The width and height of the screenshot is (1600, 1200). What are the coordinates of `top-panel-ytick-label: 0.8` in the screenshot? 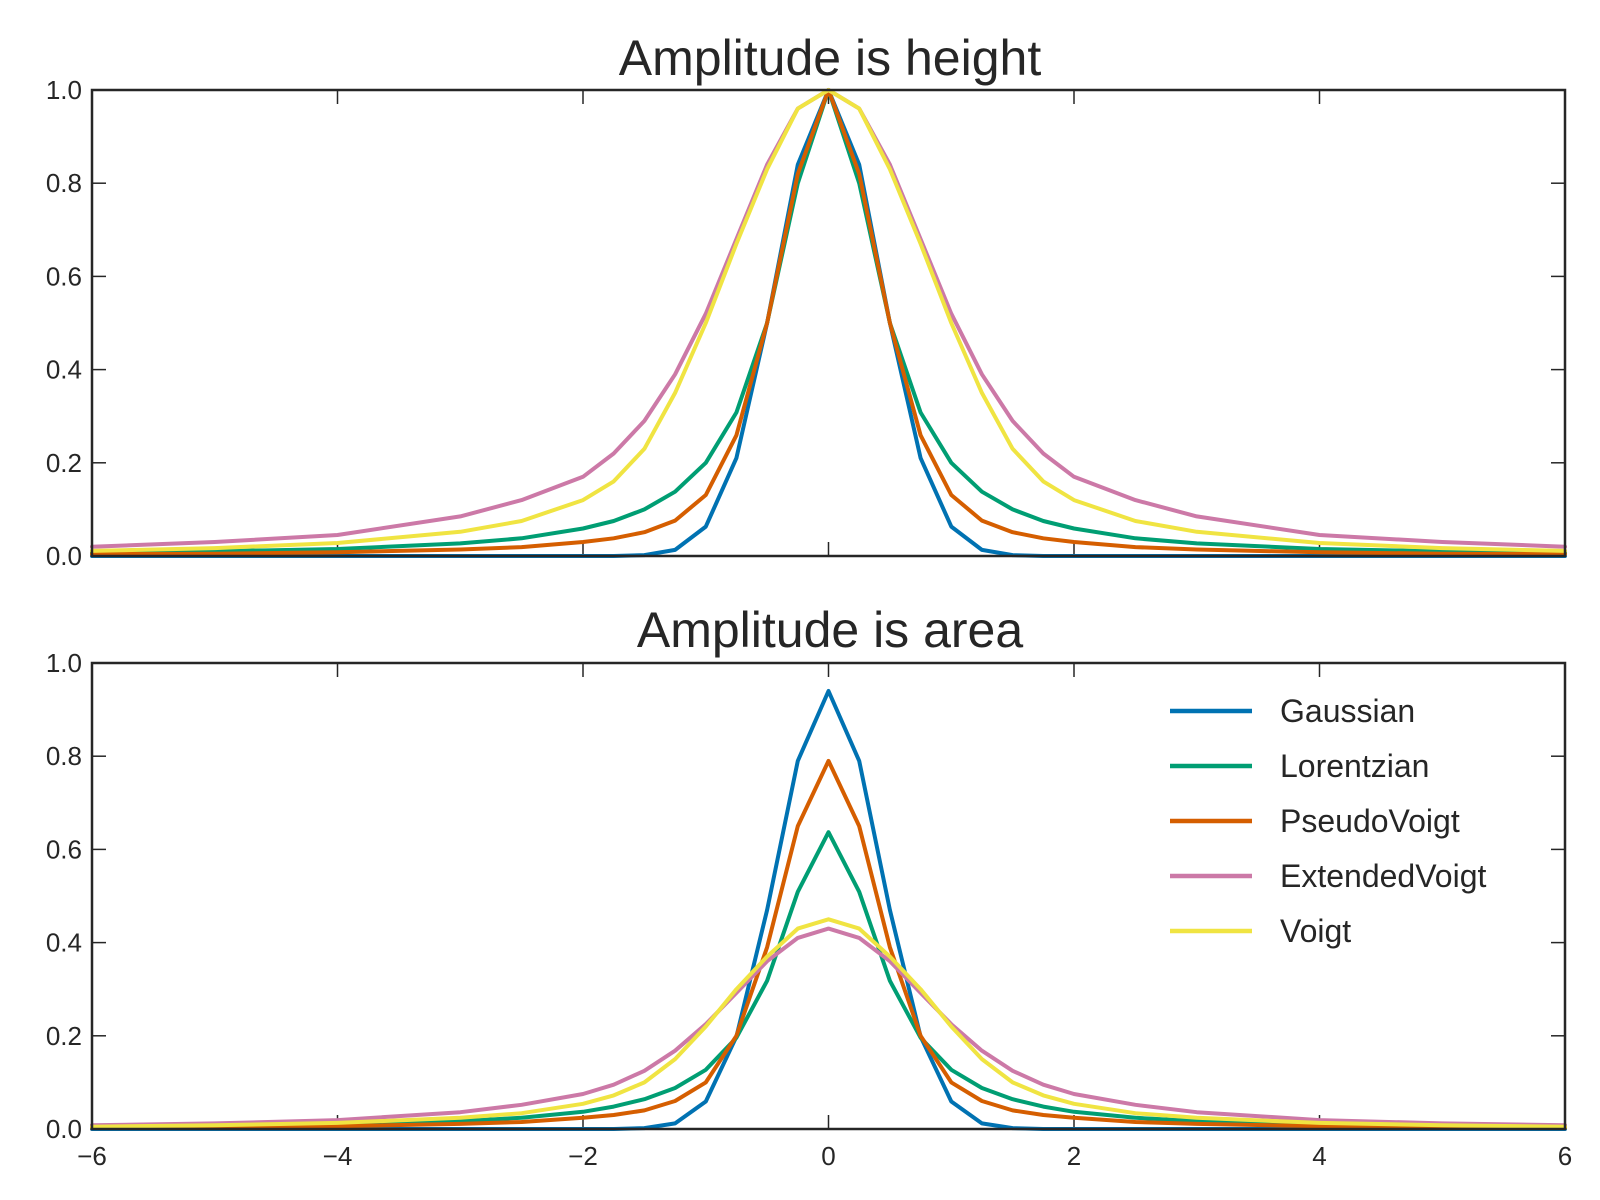 It's located at (64, 183).